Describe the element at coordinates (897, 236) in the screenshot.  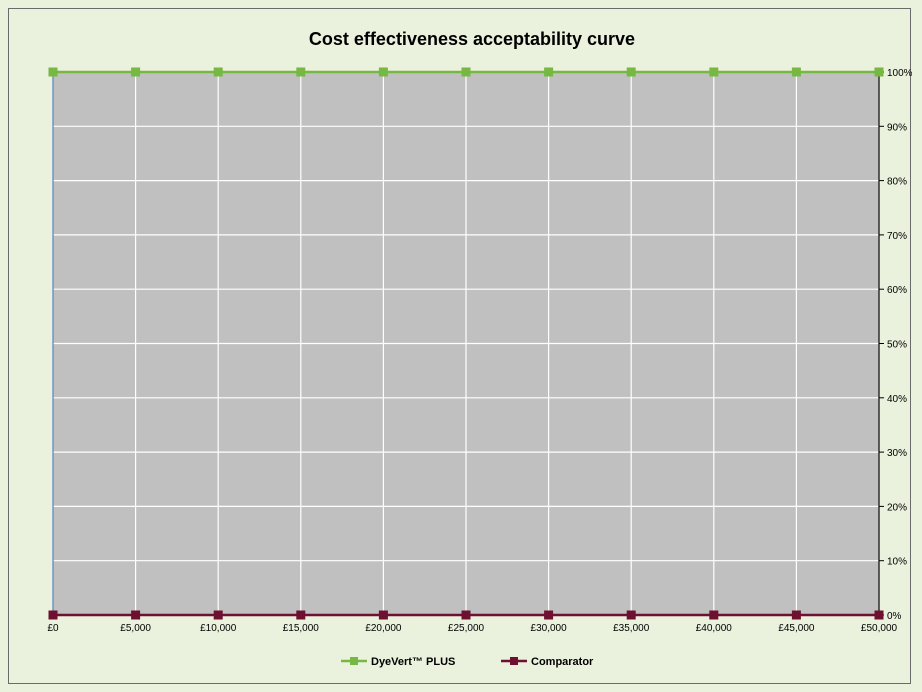
I see `y-tick-label: 70%` at that location.